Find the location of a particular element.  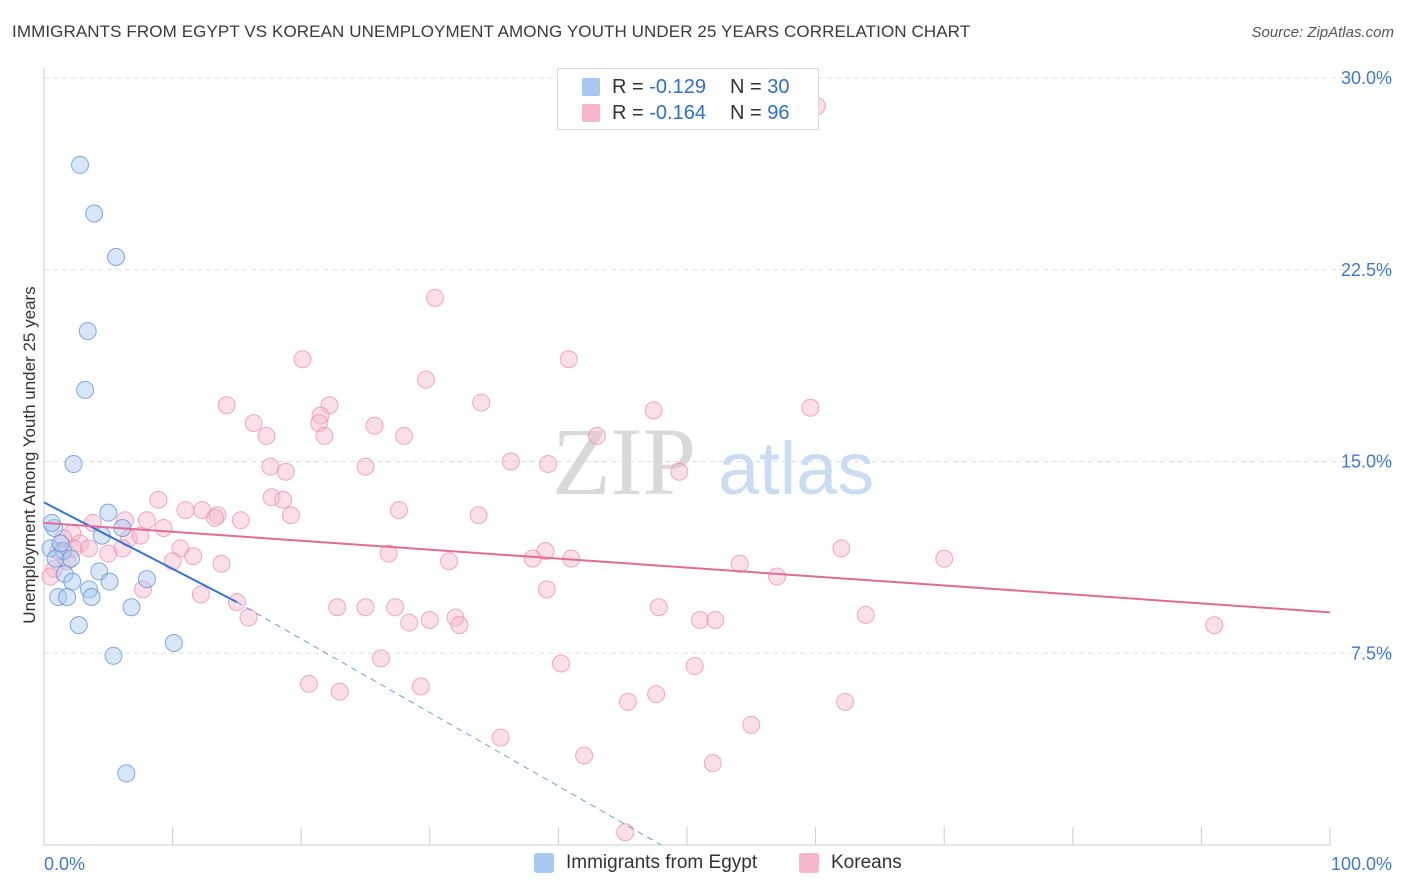

legend-item-egypt: Immigrants from Egypt is located at coordinates (645, 863).